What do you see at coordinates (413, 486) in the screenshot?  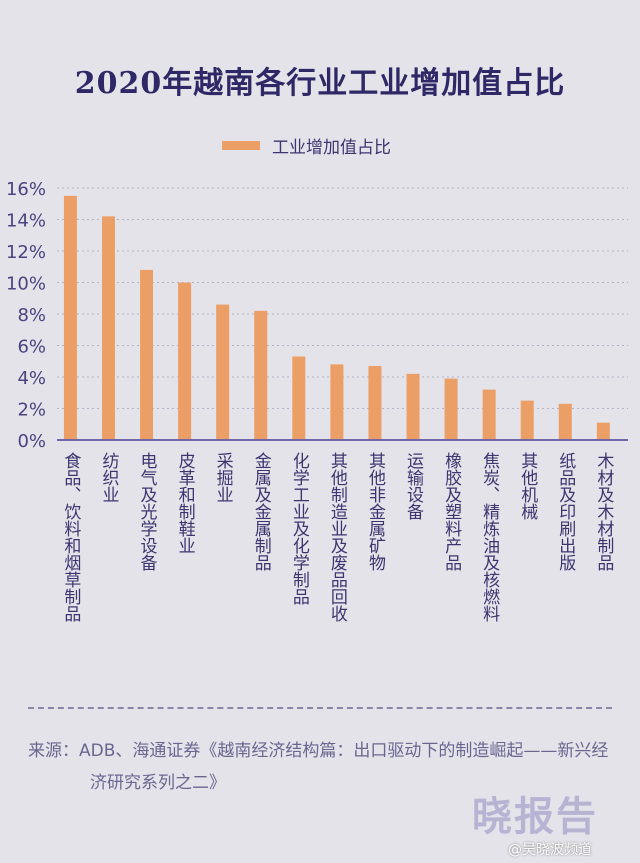 I see `x-tick-label: 运输设备` at bounding box center [413, 486].